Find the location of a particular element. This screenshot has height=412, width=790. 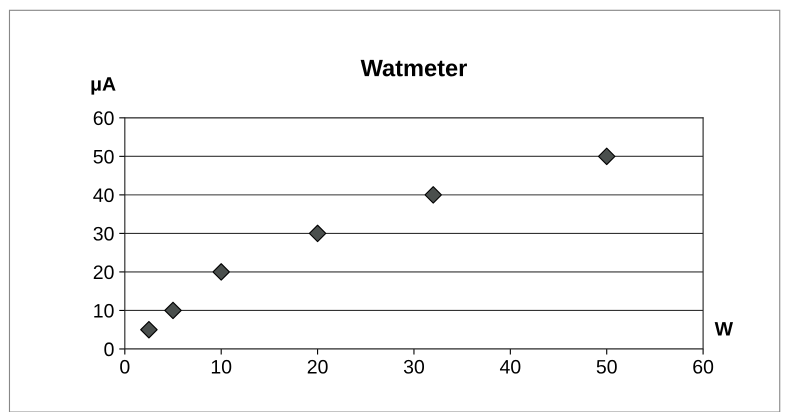

x-tick-label: 20 is located at coordinates (318, 367).